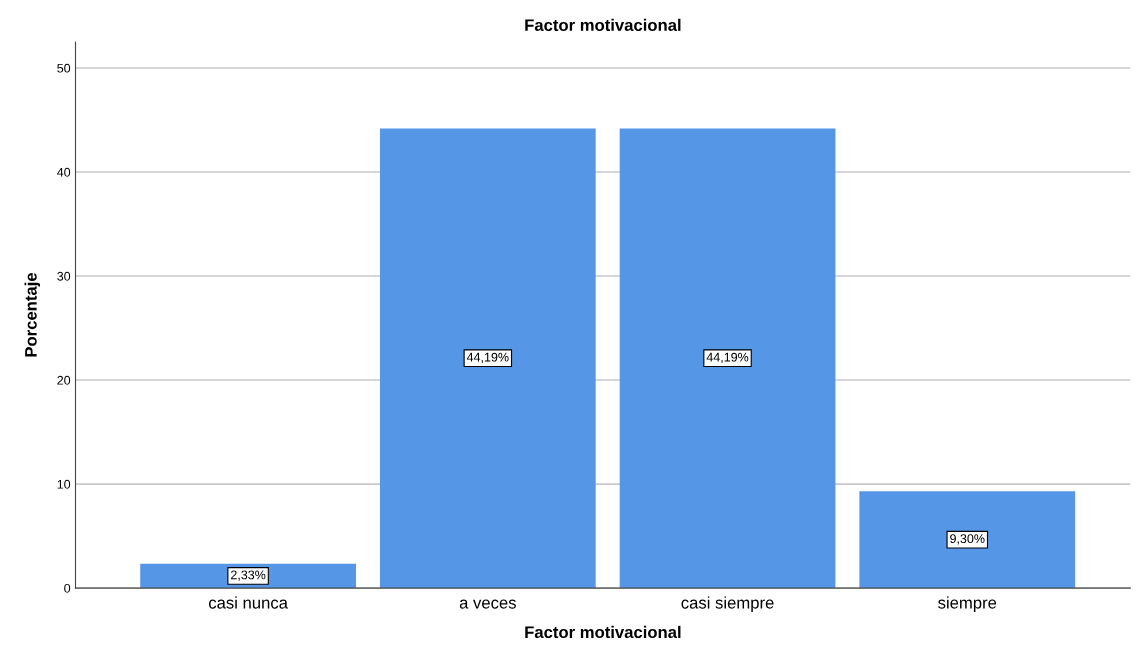  I want to click on y-axis-title: Porcentaje, so click(32, 314).